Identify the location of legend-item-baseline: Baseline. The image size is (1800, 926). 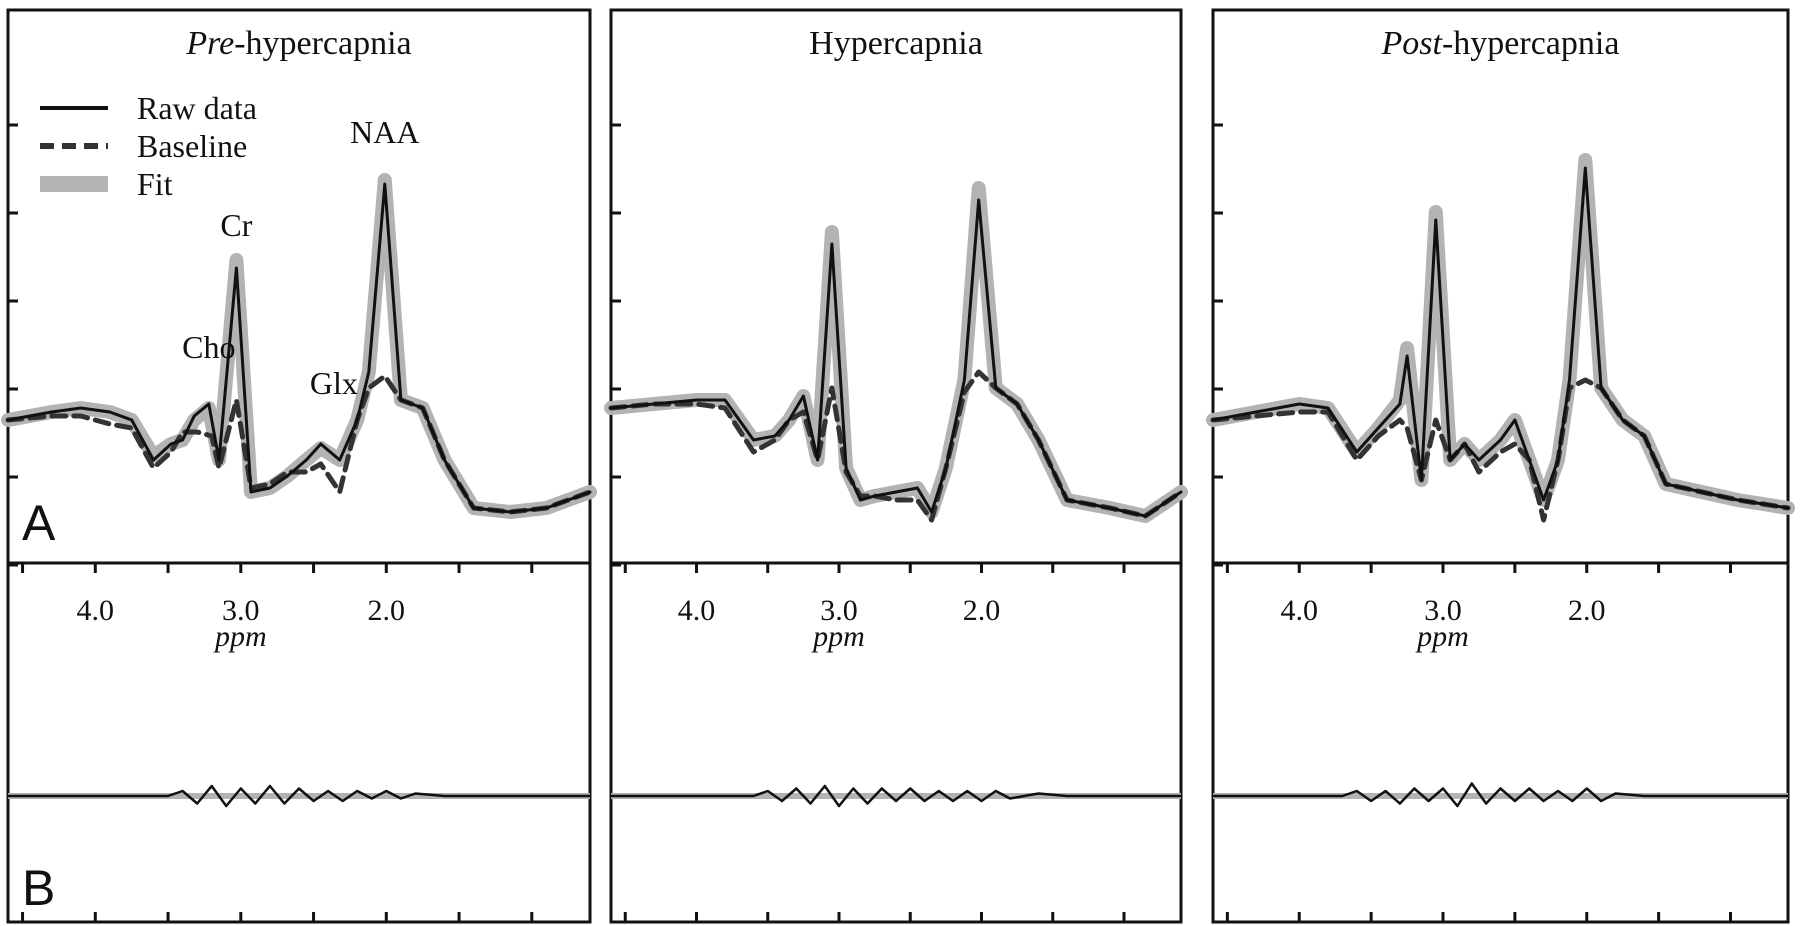
(143, 146).